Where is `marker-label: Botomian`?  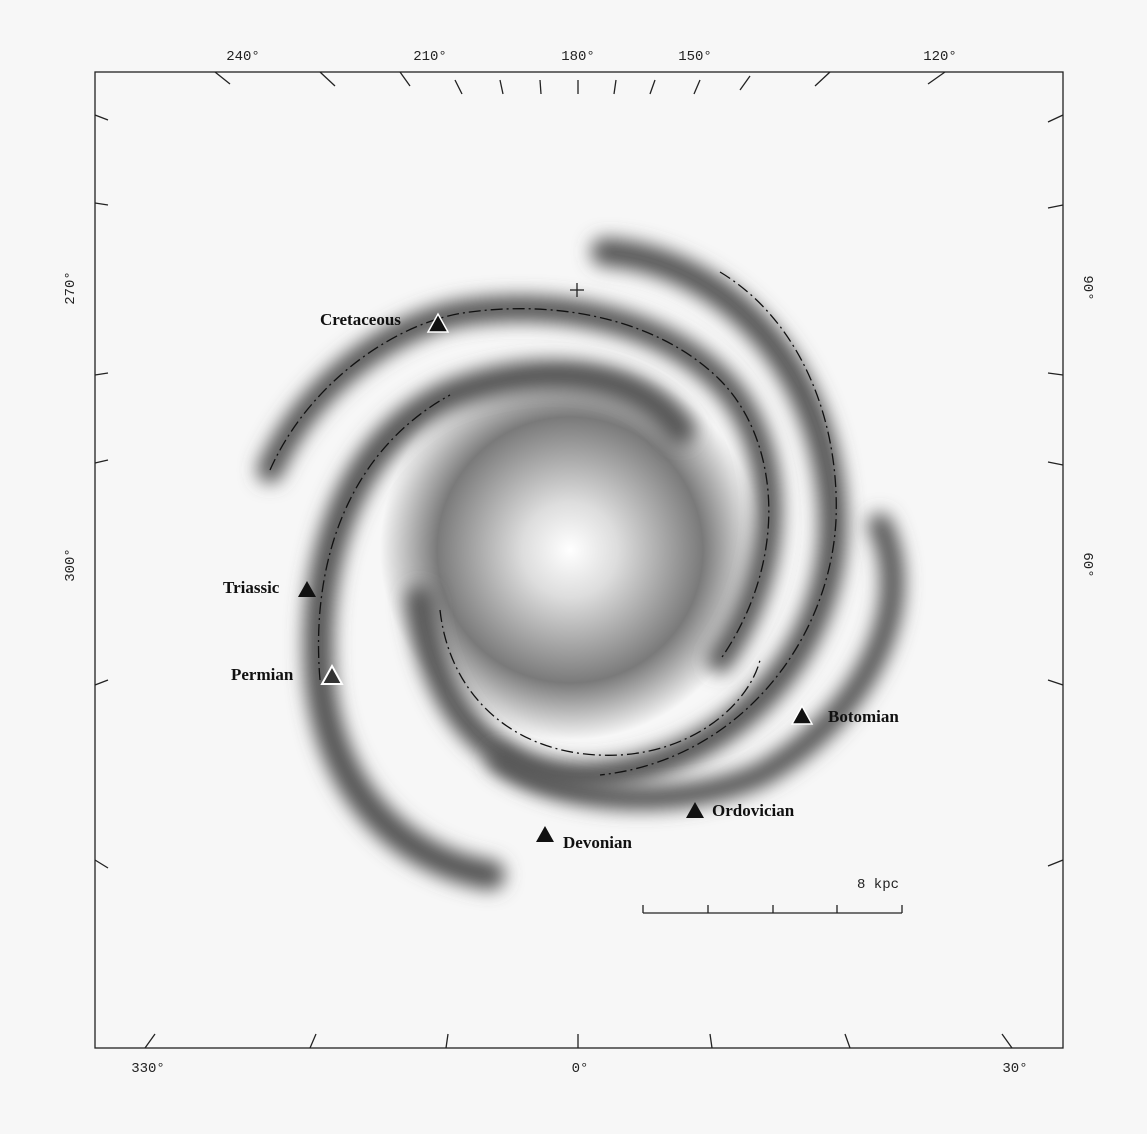
marker-label: Botomian is located at coordinates (863, 716).